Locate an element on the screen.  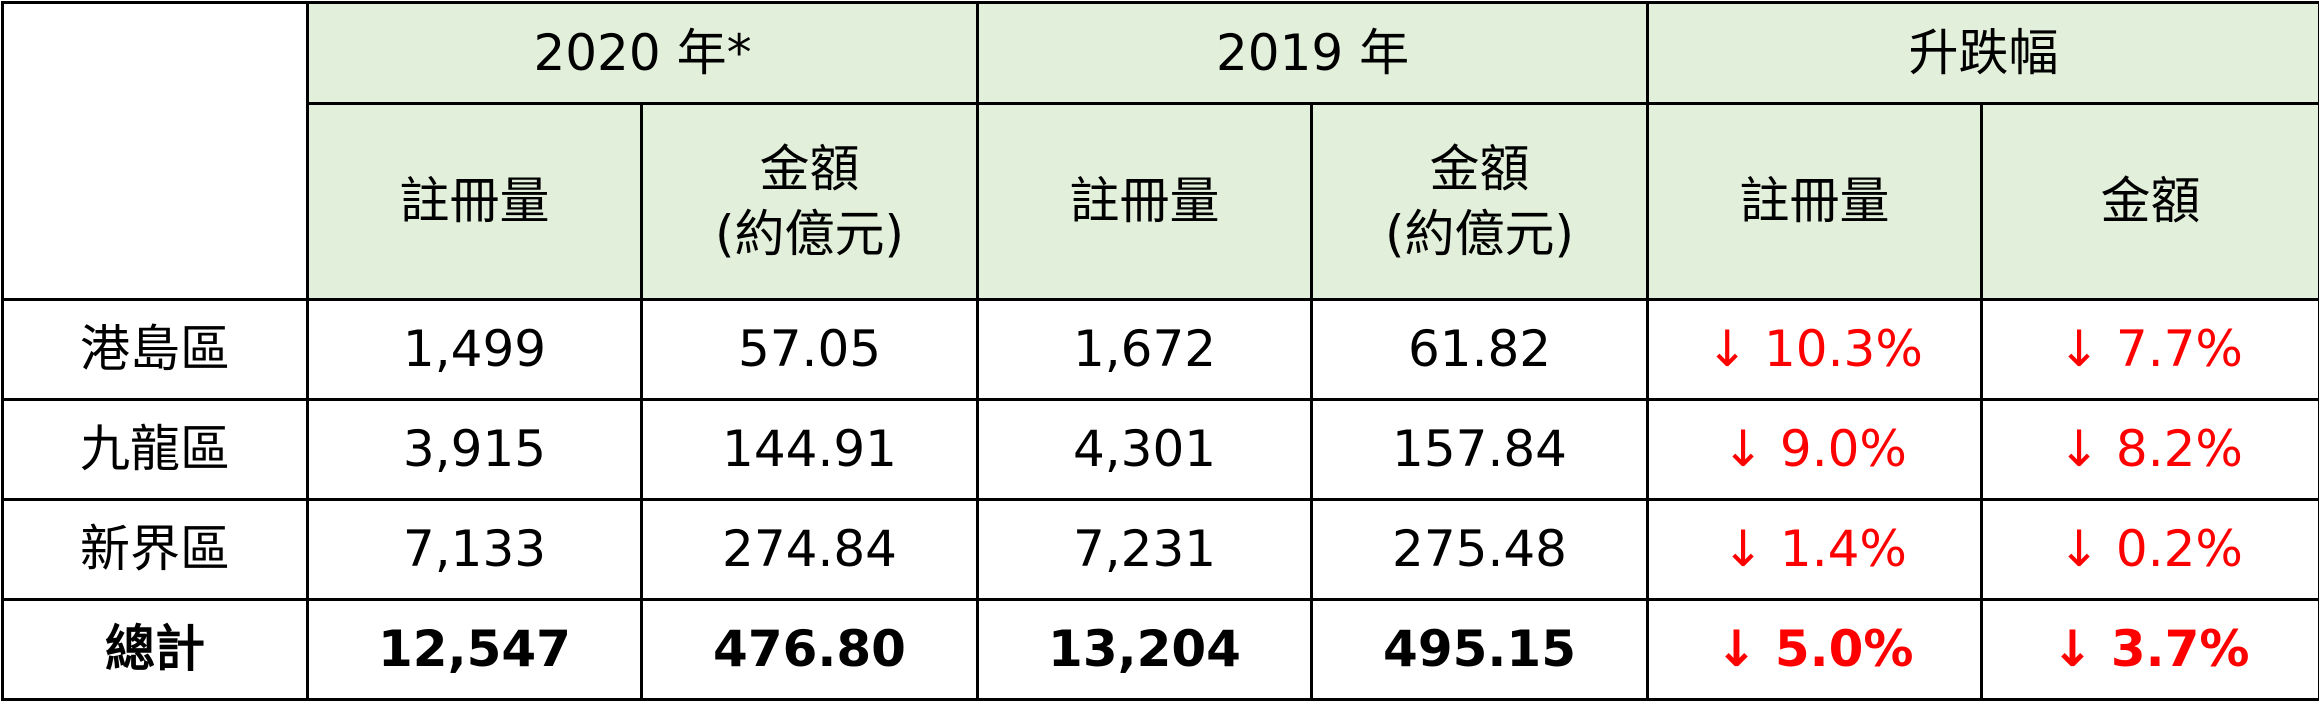
cell: ↓ 5.0% is located at coordinates (1815, 650).